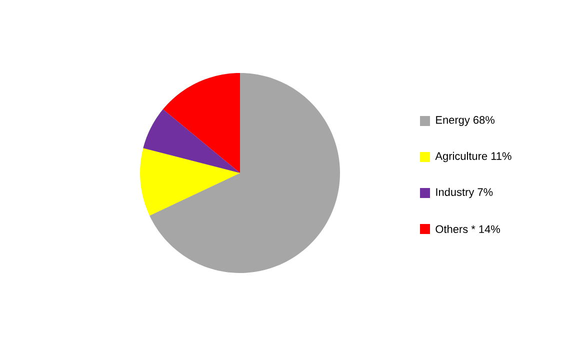  I want to click on legend-label: Energy 68%, so click(465, 121).